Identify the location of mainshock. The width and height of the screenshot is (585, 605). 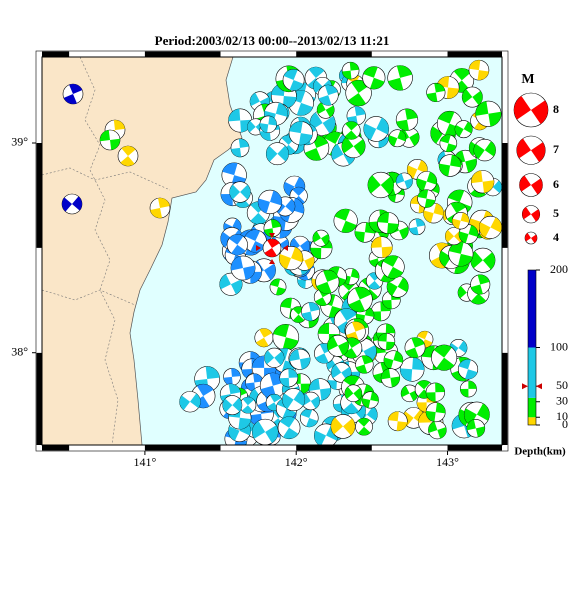
(272, 248).